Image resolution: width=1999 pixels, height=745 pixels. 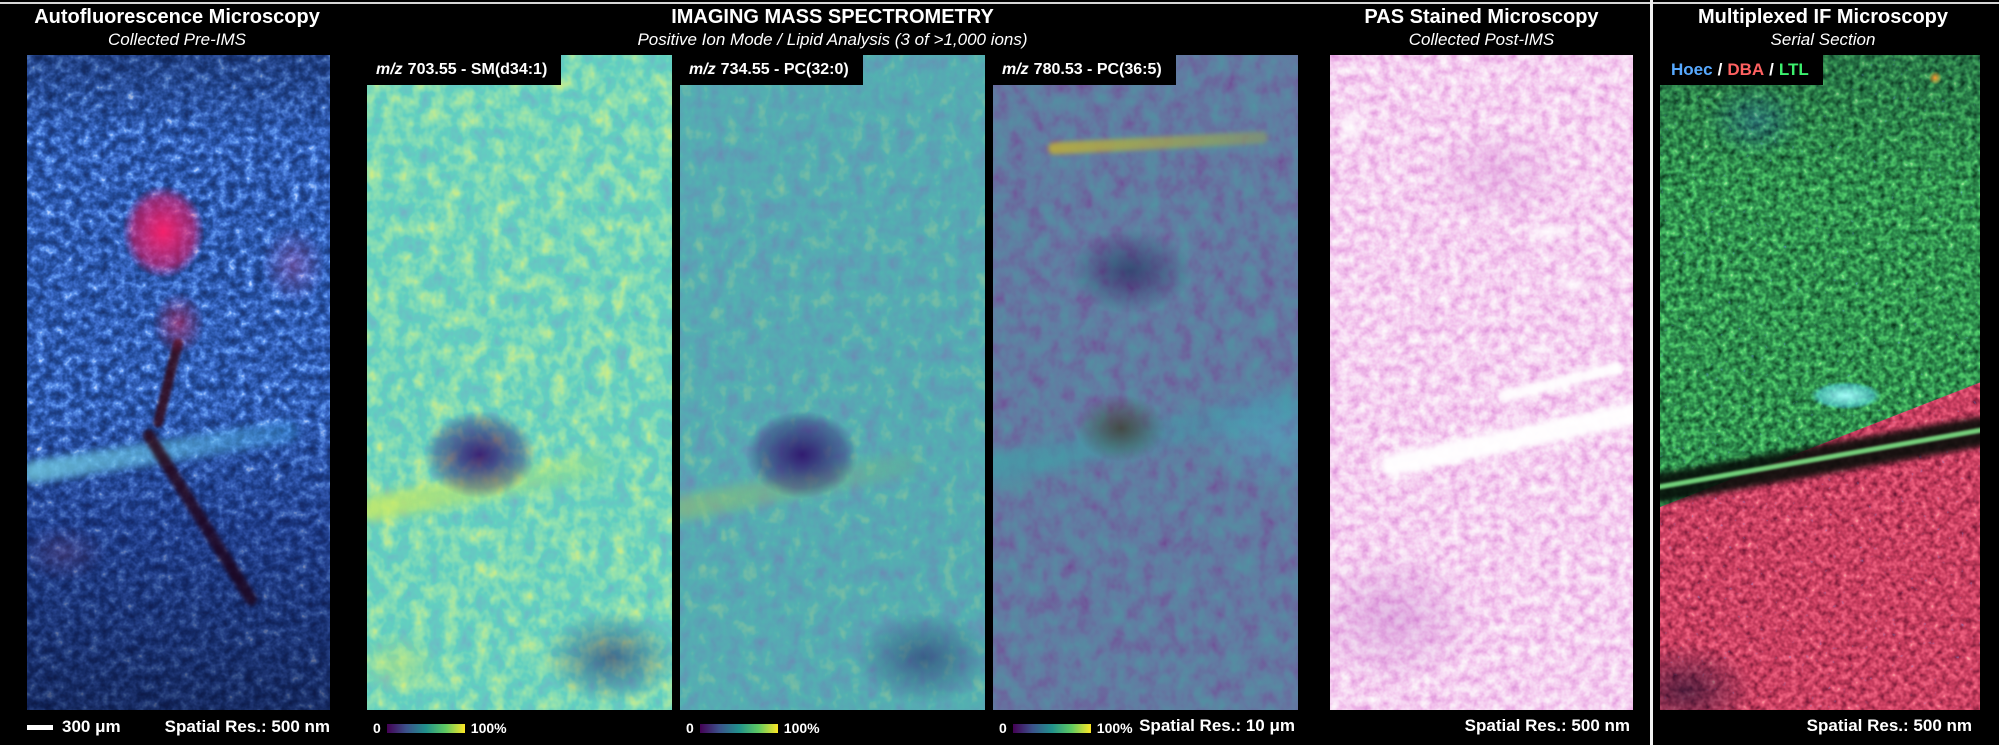 What do you see at coordinates (1889, 725) in the screenshot?
I see `mxif-spatial-res: Spatial Res.: 500 nm` at bounding box center [1889, 725].